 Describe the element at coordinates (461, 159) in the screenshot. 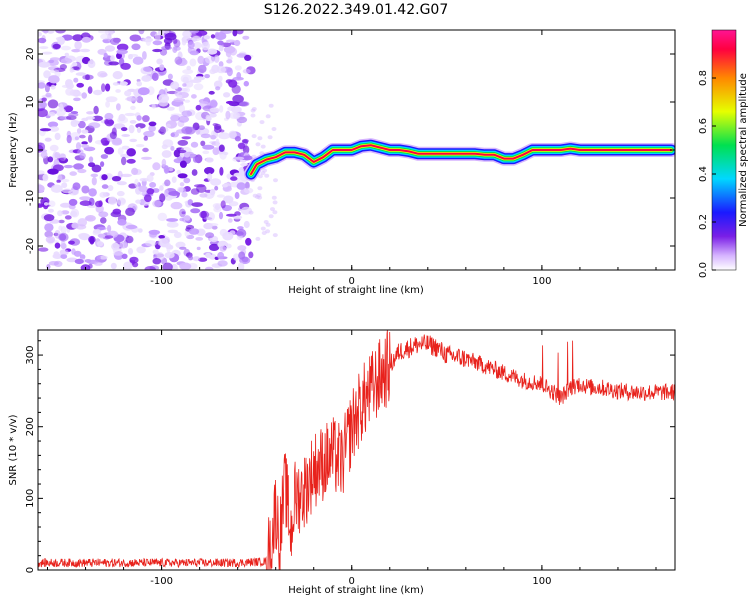

I see `ridge-core` at that location.